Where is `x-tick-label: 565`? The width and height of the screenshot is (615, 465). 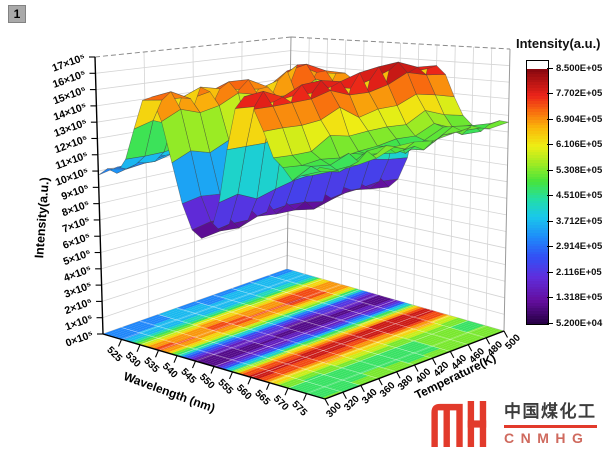 x-tick-label: 565 is located at coordinates (262, 398).